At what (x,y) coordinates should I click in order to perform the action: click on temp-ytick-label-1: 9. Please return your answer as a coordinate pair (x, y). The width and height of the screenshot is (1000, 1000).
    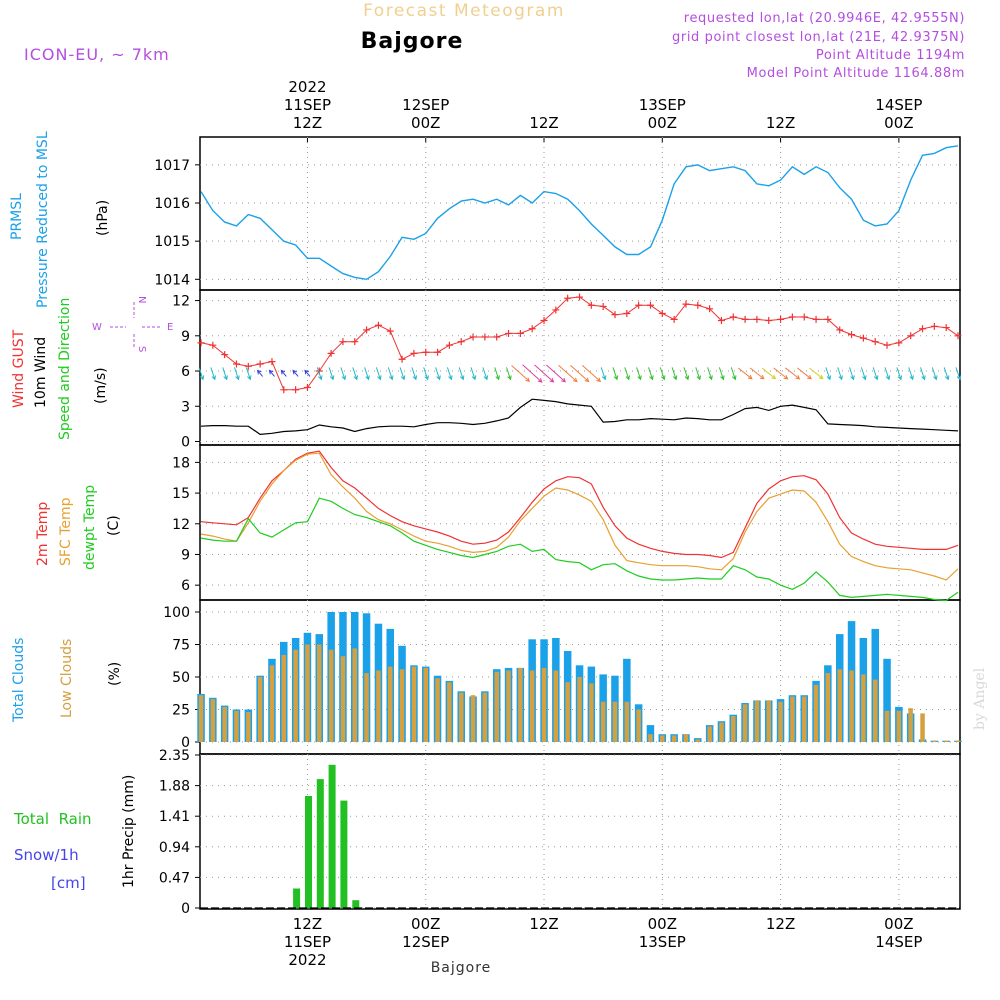
    Looking at the image, I should click on (185, 555).